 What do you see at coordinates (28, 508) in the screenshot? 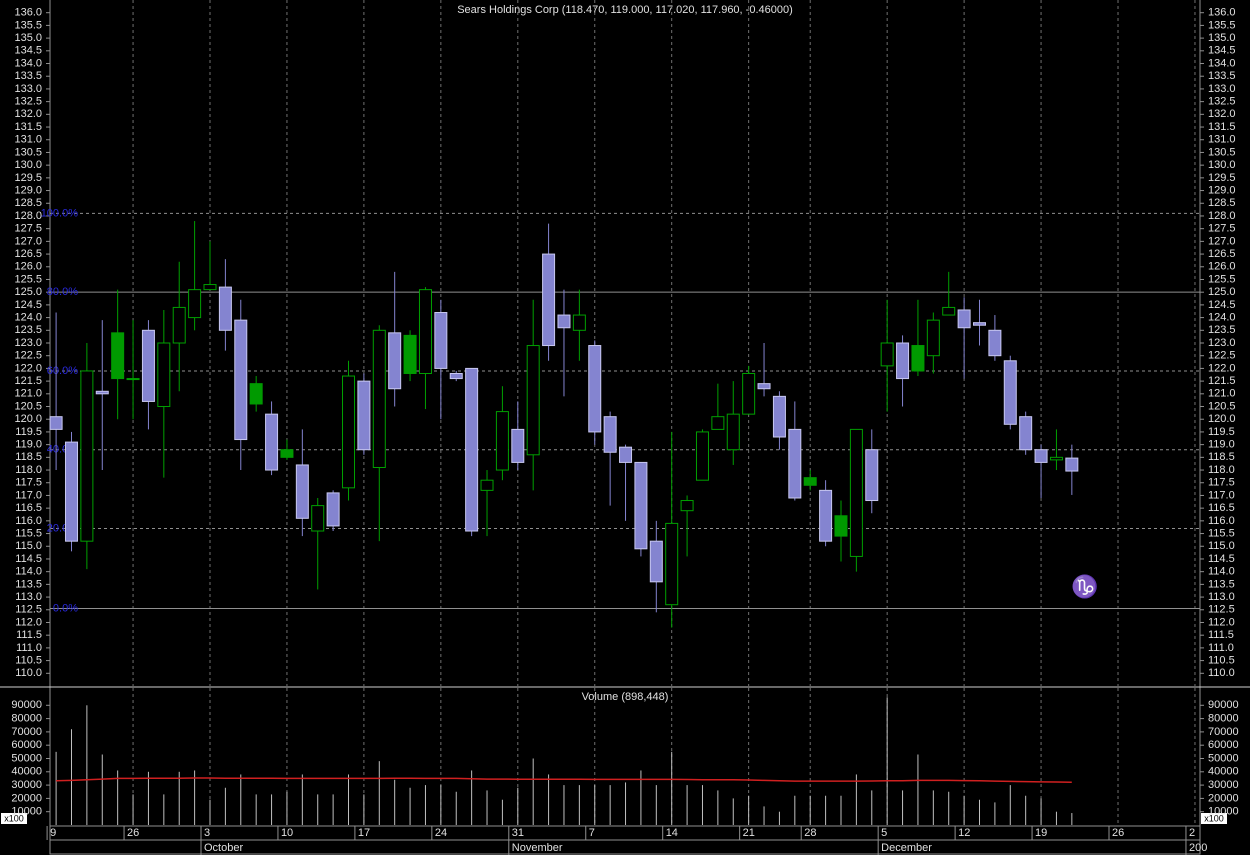
I see `y-tick-label: 116.5` at bounding box center [28, 508].